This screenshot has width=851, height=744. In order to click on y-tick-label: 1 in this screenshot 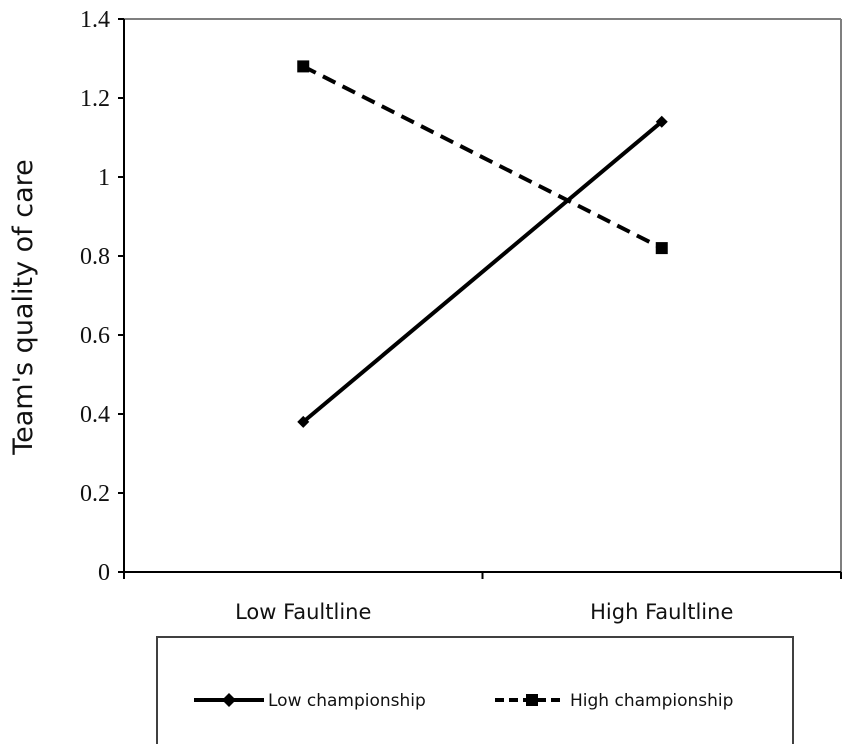, I will do `click(104, 178)`.